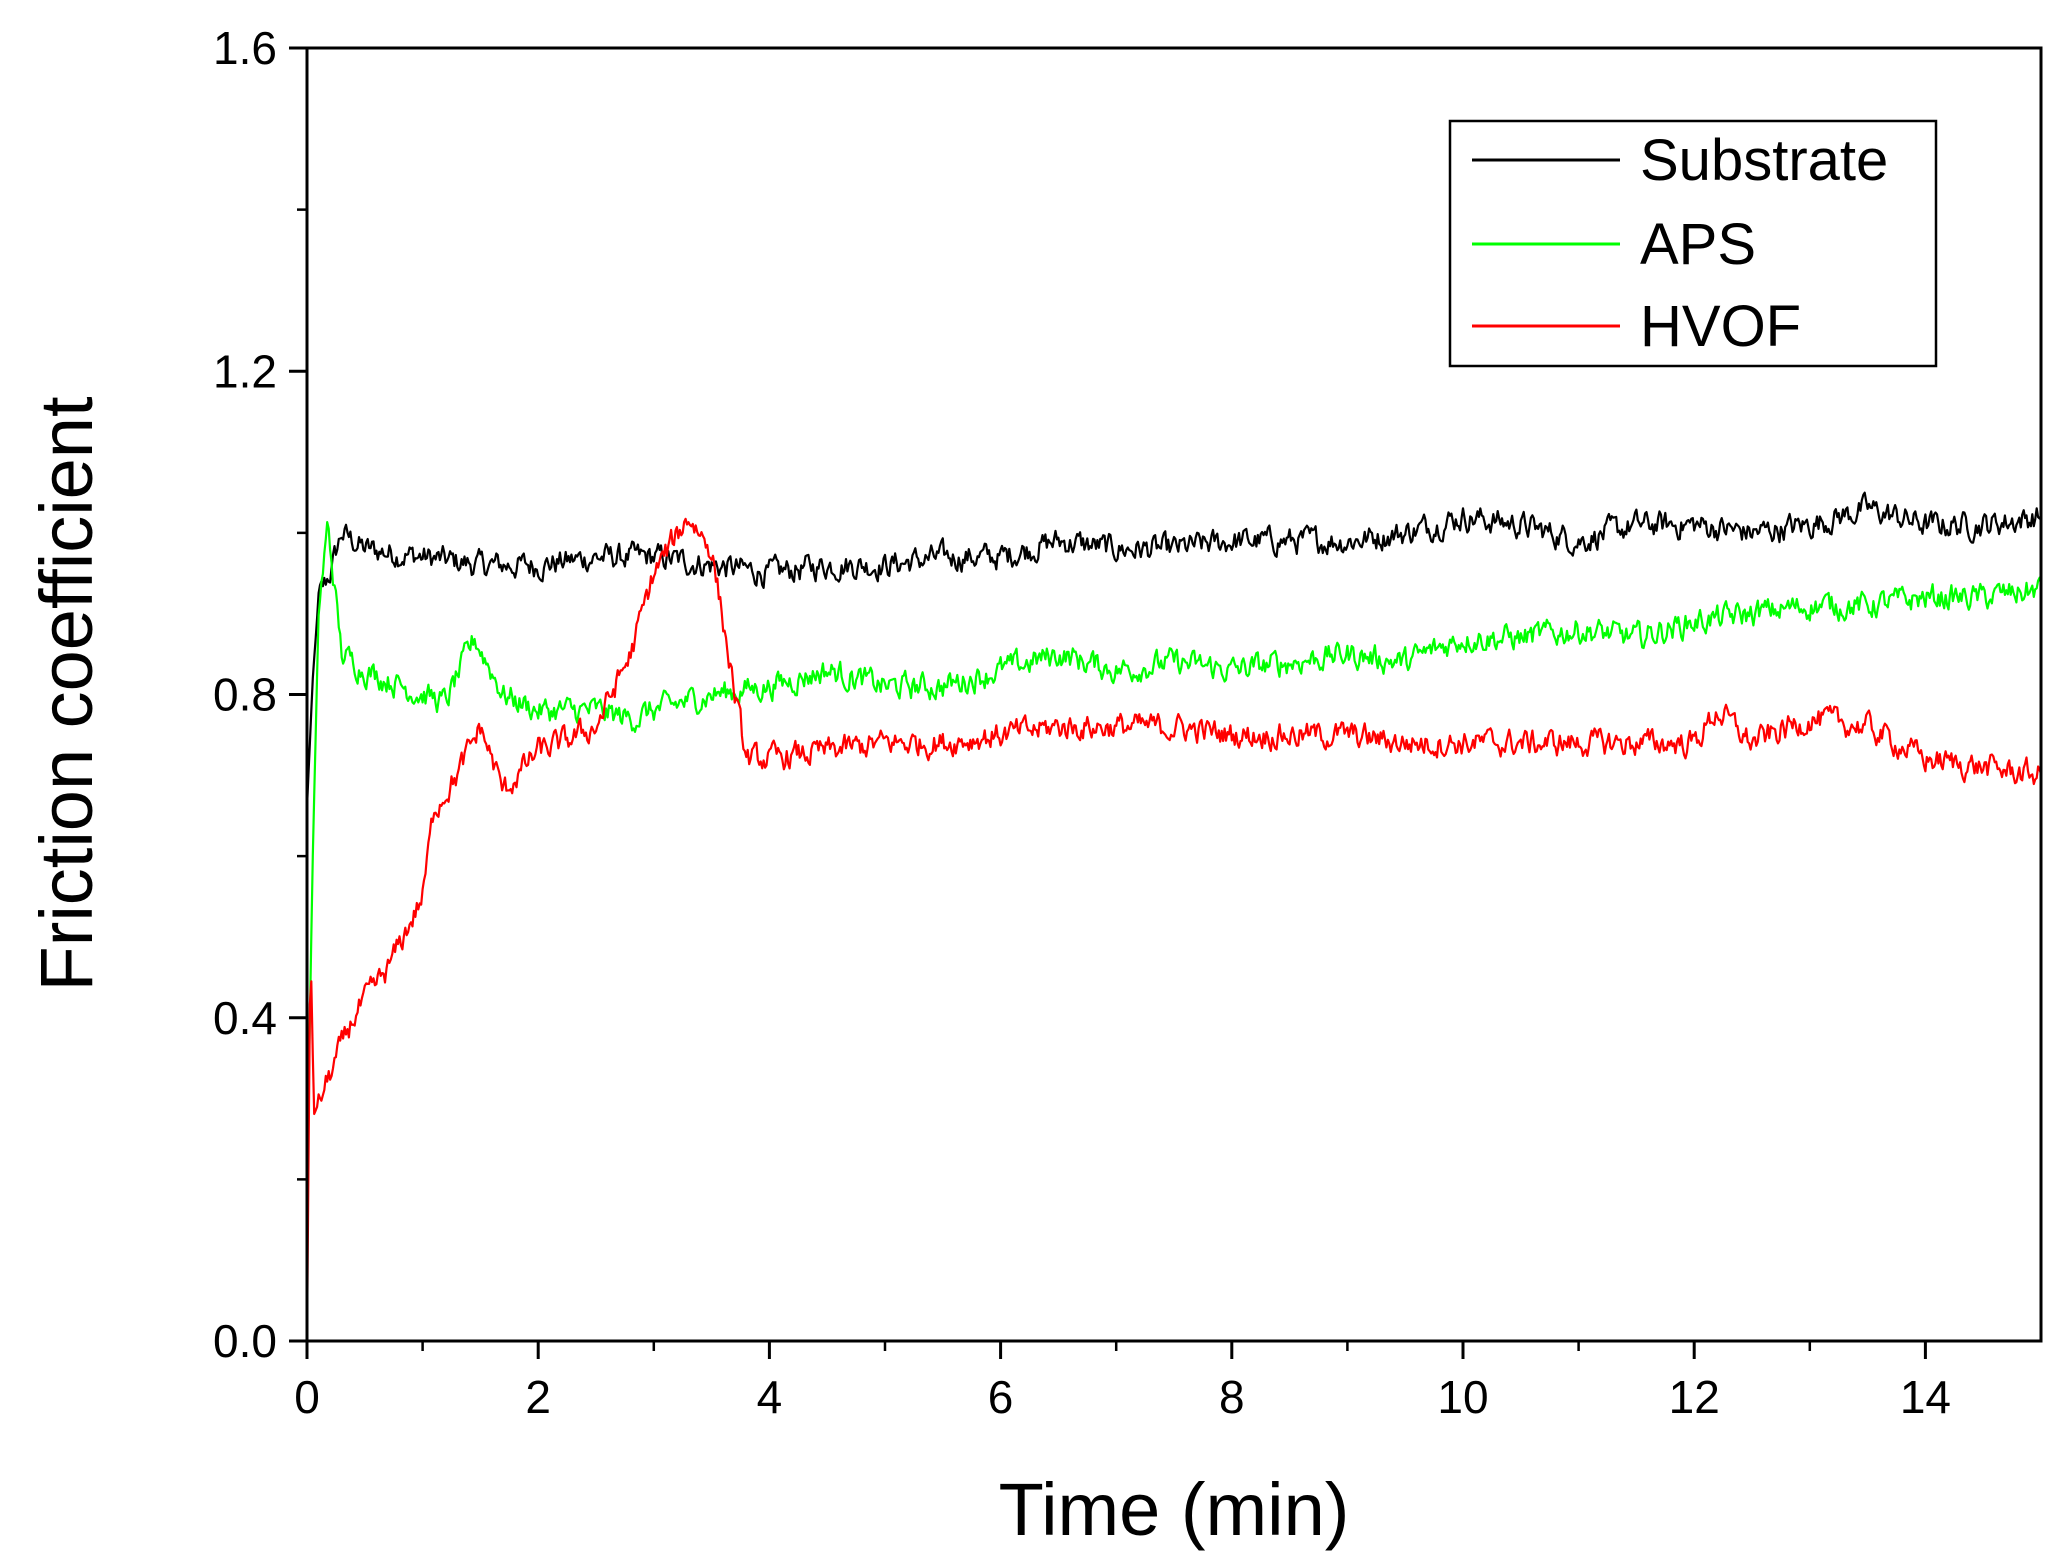  I want to click on x-tick-label: 8, so click(1232, 1397).